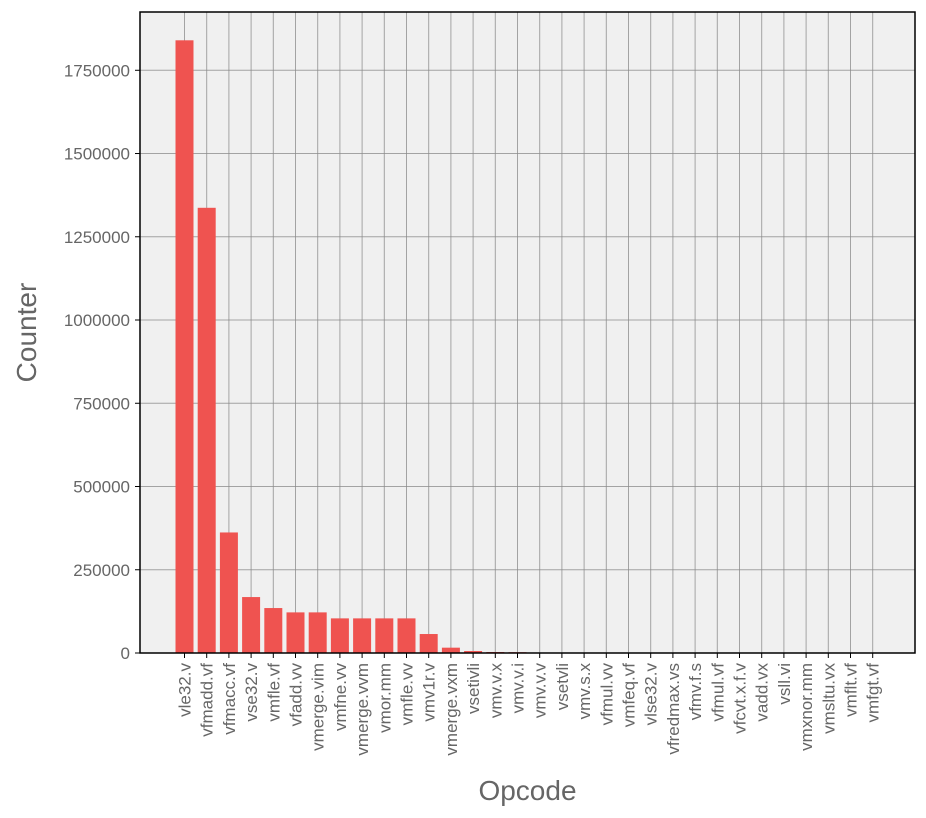  What do you see at coordinates (318, 707) in the screenshot?
I see `x-tick-label: vmerge.vim` at bounding box center [318, 707].